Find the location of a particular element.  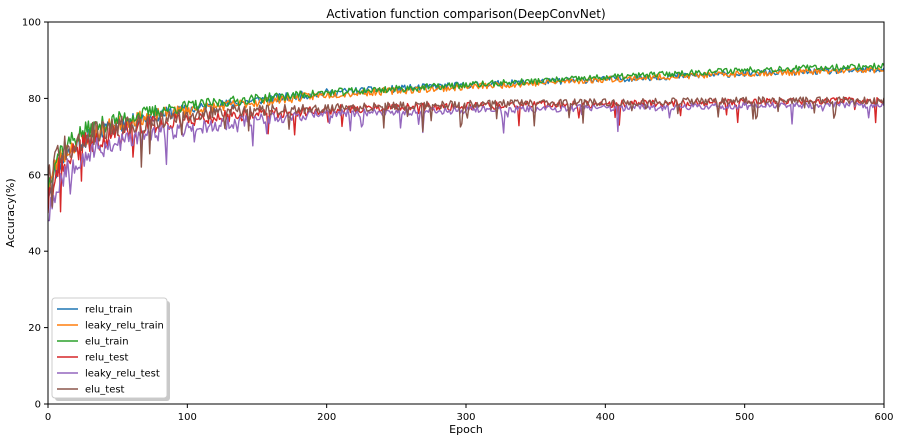

x-tick-label: 500 is located at coordinates (744, 417).